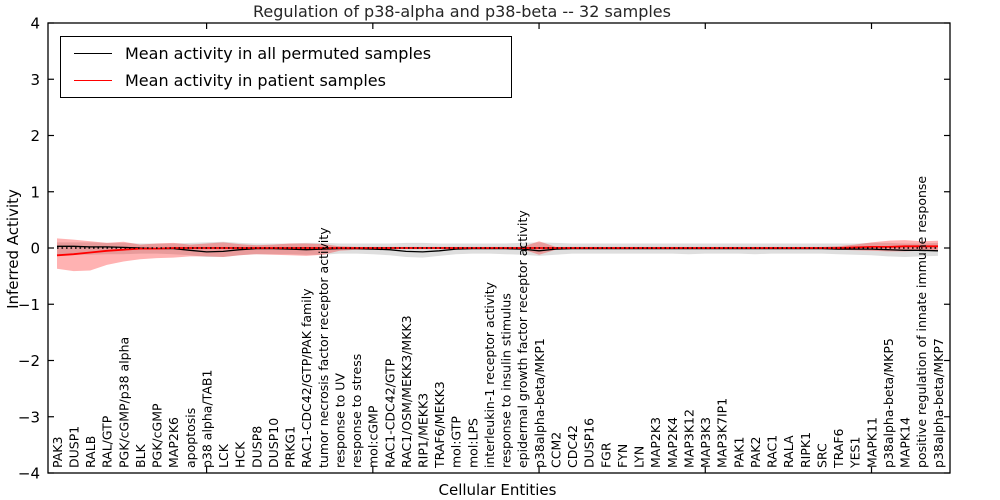 Image resolution: width=1000 pixels, height=500 pixels. I want to click on x-tick-label: MAP3K12, so click(689, 438).